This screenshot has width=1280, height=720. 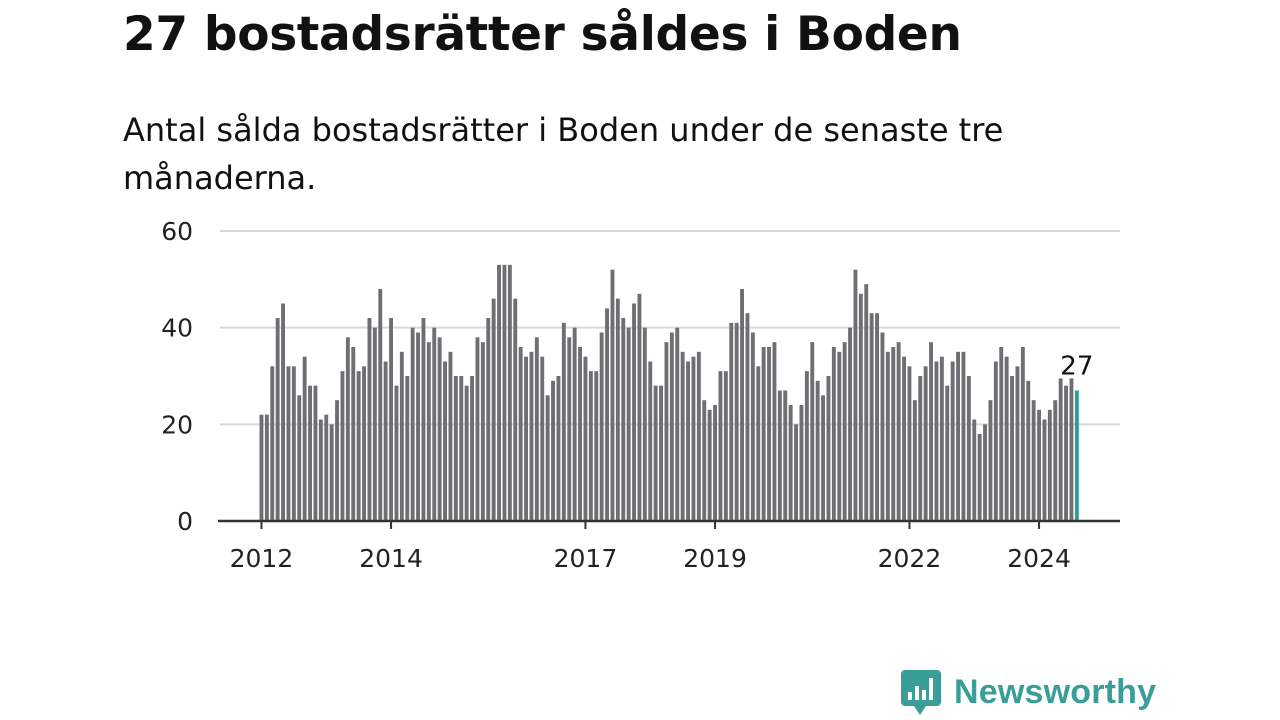 I want to click on chart-title: 27 bostadsrätter såldes i Boden, so click(x=542, y=34).